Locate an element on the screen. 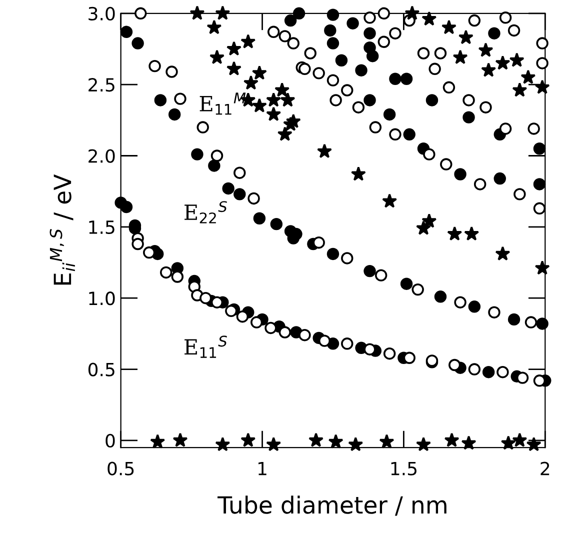 Image resolution: width=562 pixels, height=536 pixels. x-tick-label: 0.5 is located at coordinates (121, 469).